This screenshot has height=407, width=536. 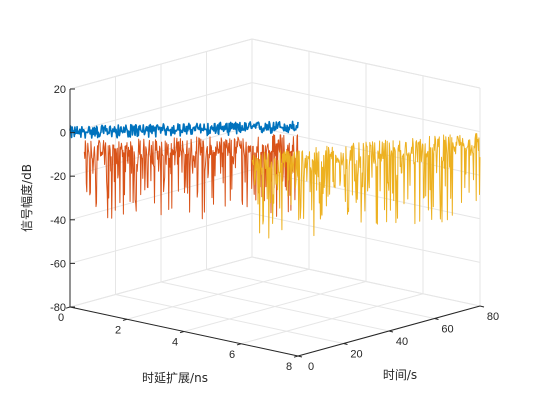 What do you see at coordinates (447, 330) in the screenshot?
I see `y-tick-label: 60` at bounding box center [447, 330].